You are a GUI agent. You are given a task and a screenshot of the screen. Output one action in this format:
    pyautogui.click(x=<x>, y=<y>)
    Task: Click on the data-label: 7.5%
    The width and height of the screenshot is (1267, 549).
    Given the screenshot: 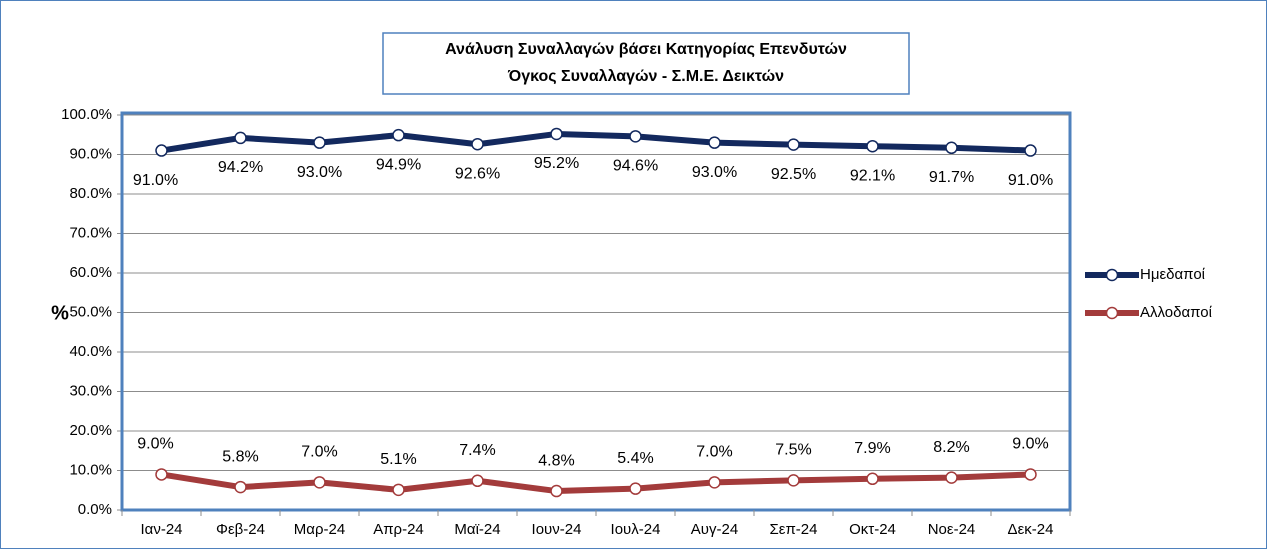 What is the action you would take?
    pyautogui.click(x=793, y=450)
    